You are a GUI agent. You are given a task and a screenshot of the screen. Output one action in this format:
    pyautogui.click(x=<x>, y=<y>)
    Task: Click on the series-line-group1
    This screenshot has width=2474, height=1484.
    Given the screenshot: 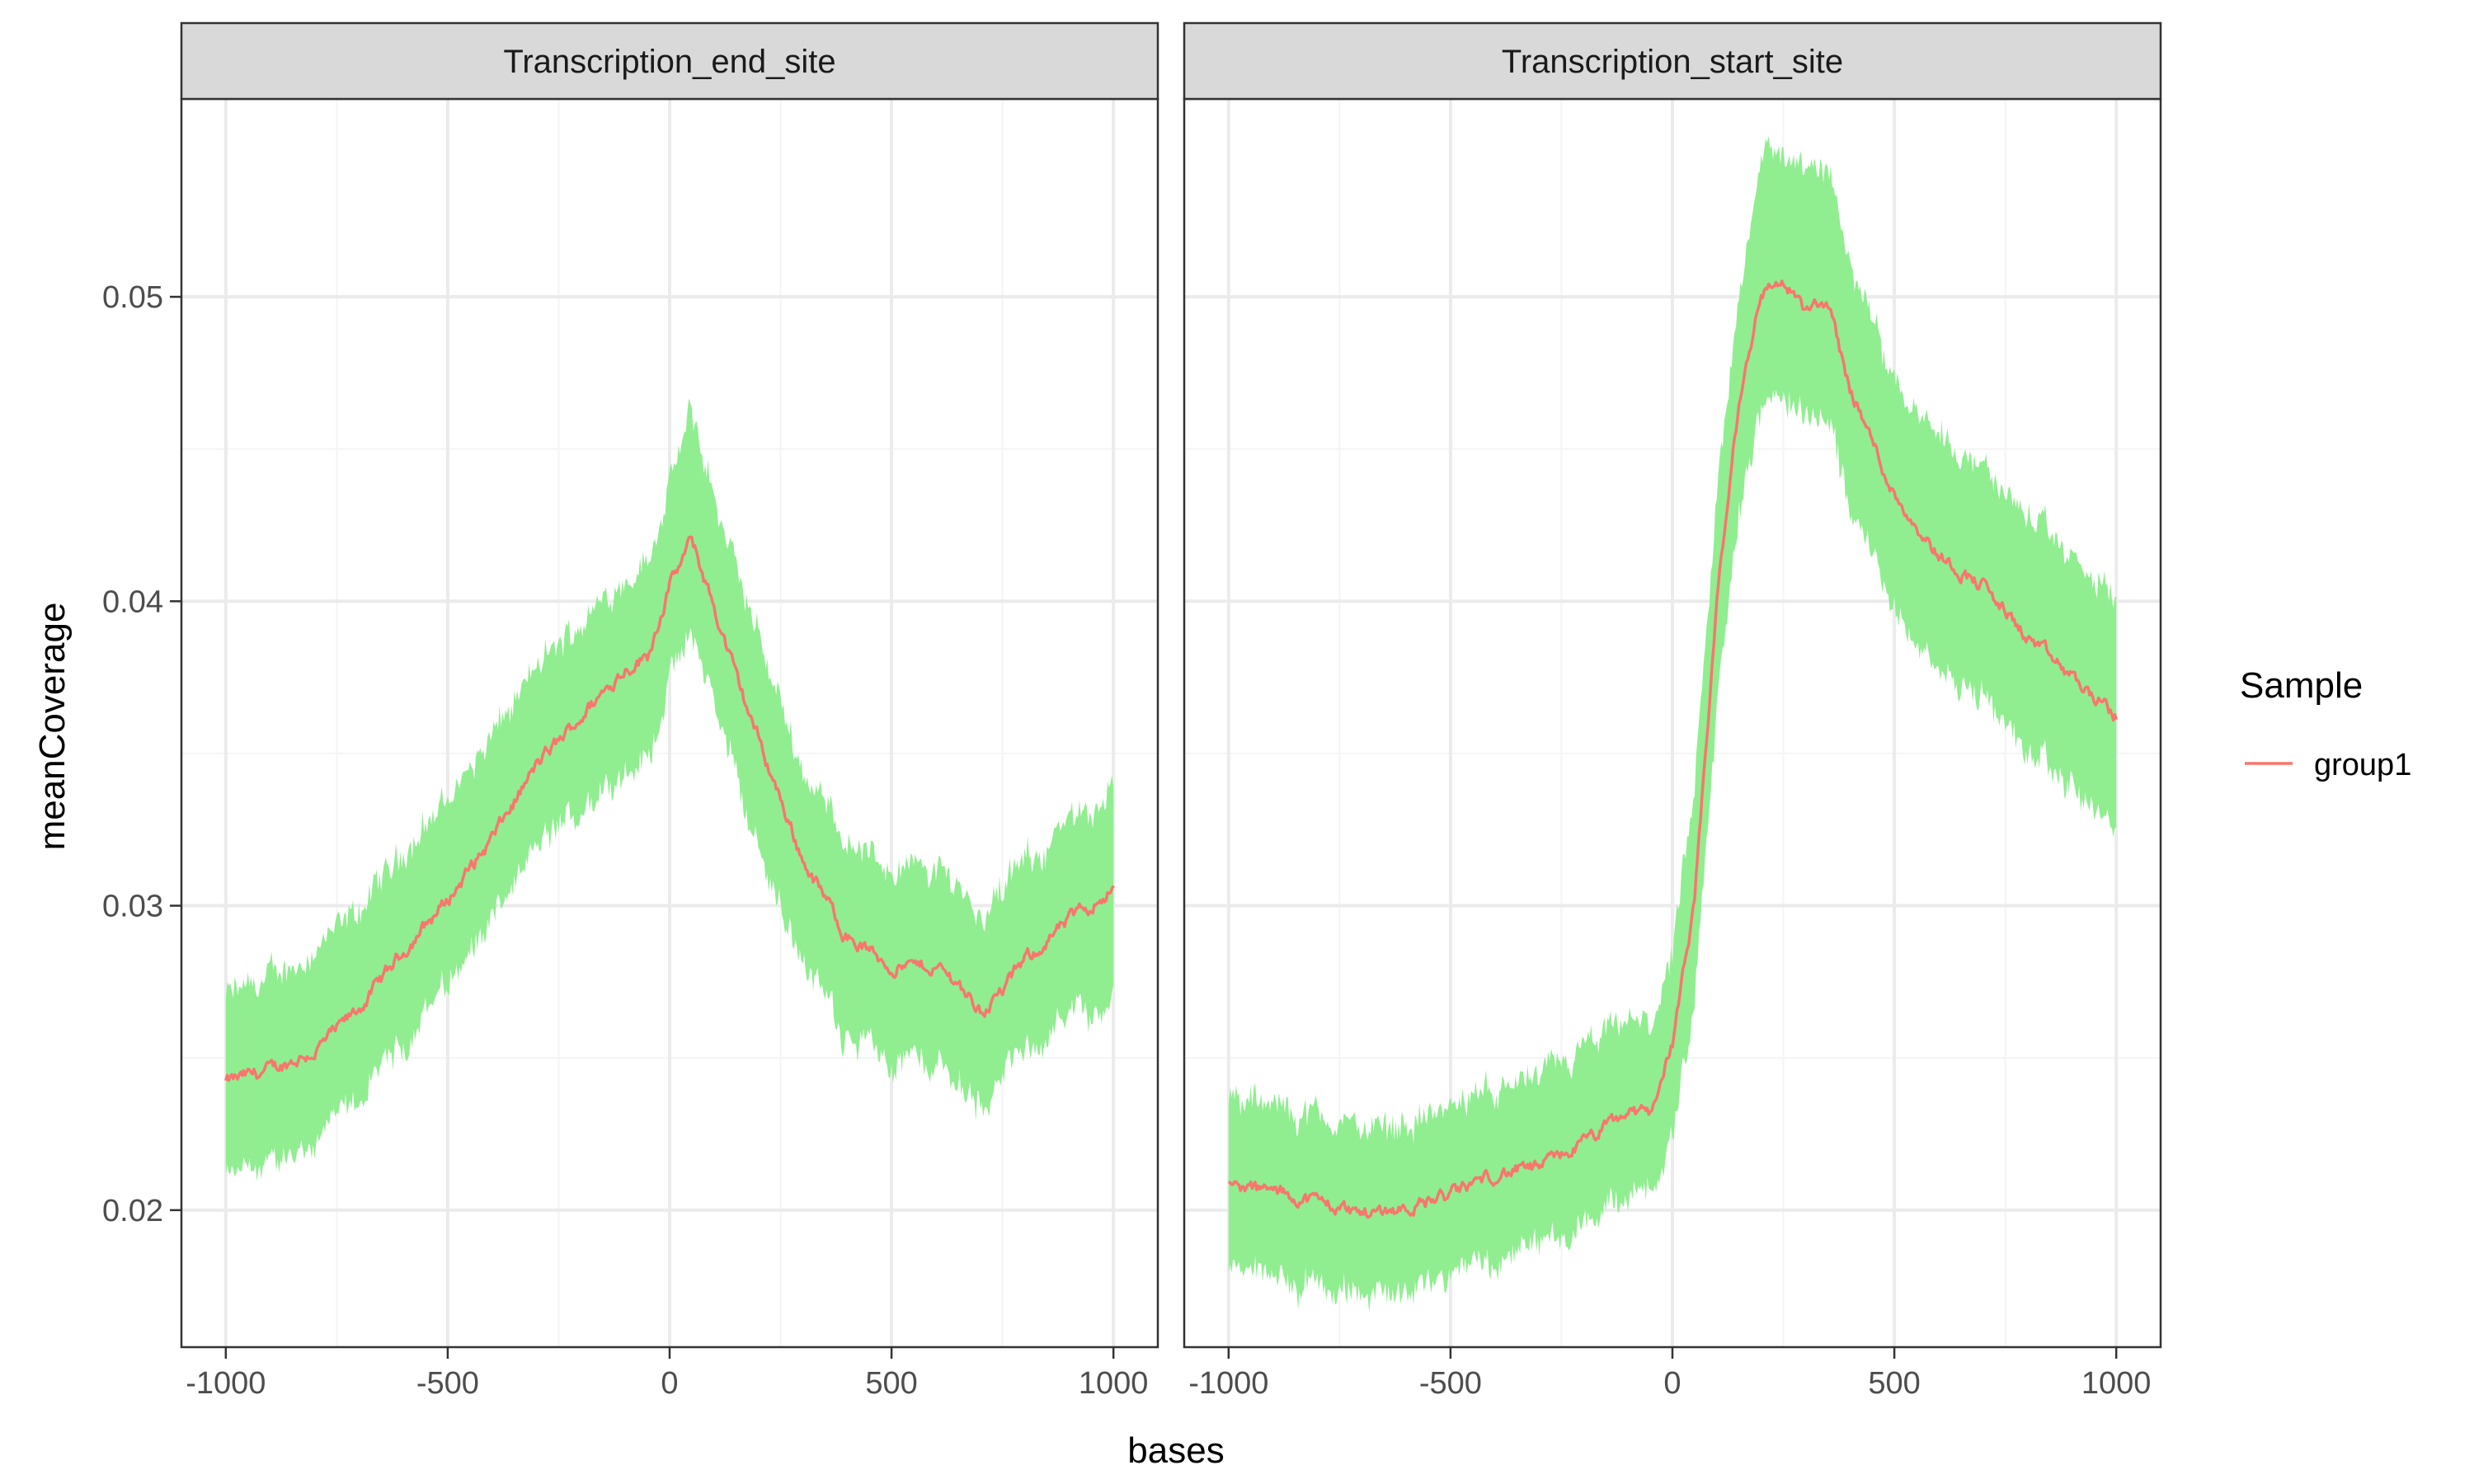 What is the action you would take?
    pyautogui.click(x=669, y=808)
    